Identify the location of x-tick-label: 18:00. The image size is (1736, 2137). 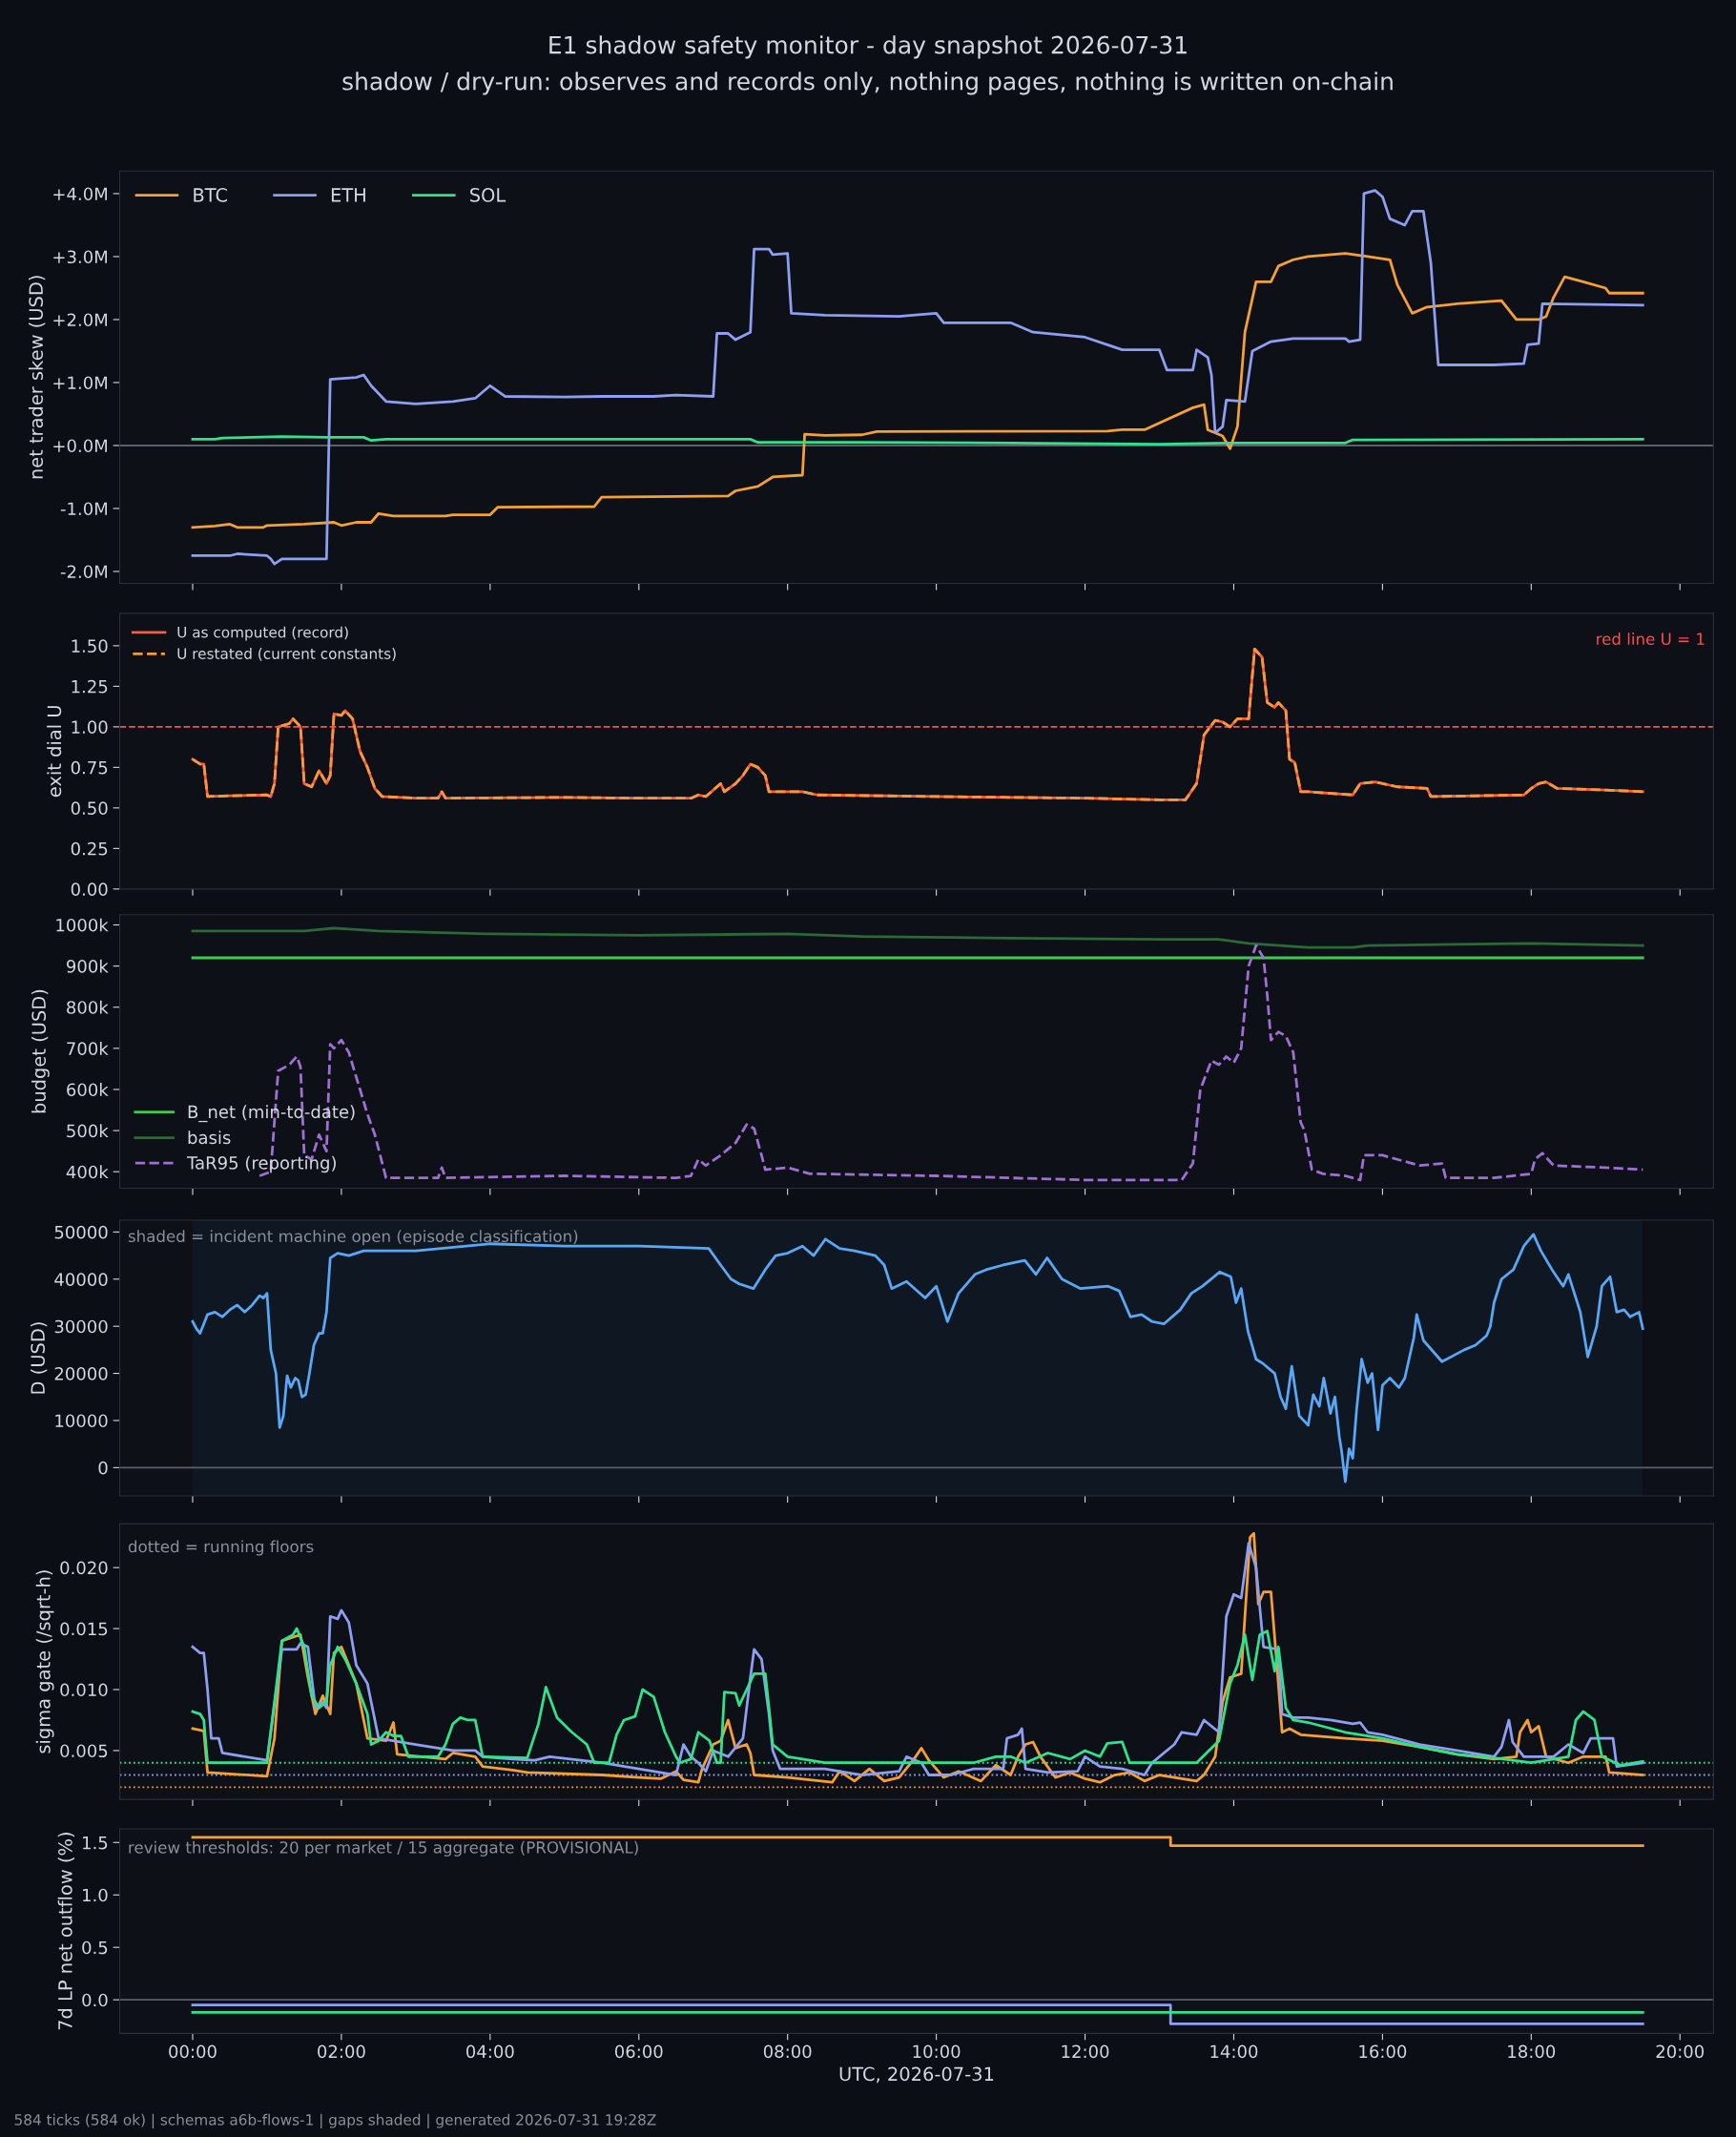
(1532, 2051).